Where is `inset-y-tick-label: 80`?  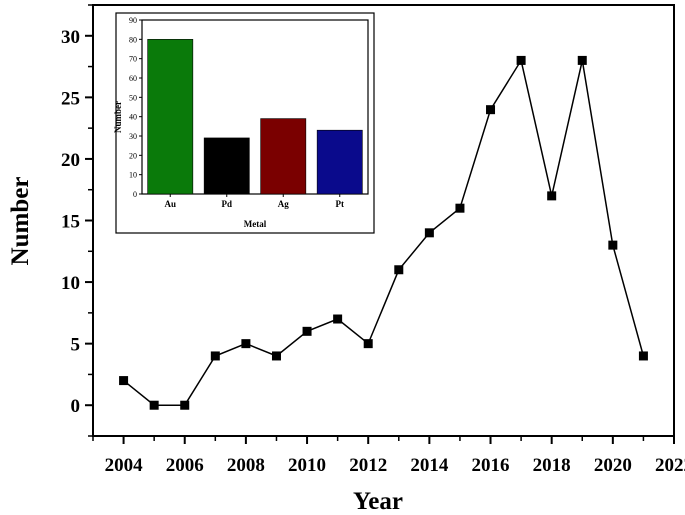
inset-y-tick-label: 80 is located at coordinates (133, 39).